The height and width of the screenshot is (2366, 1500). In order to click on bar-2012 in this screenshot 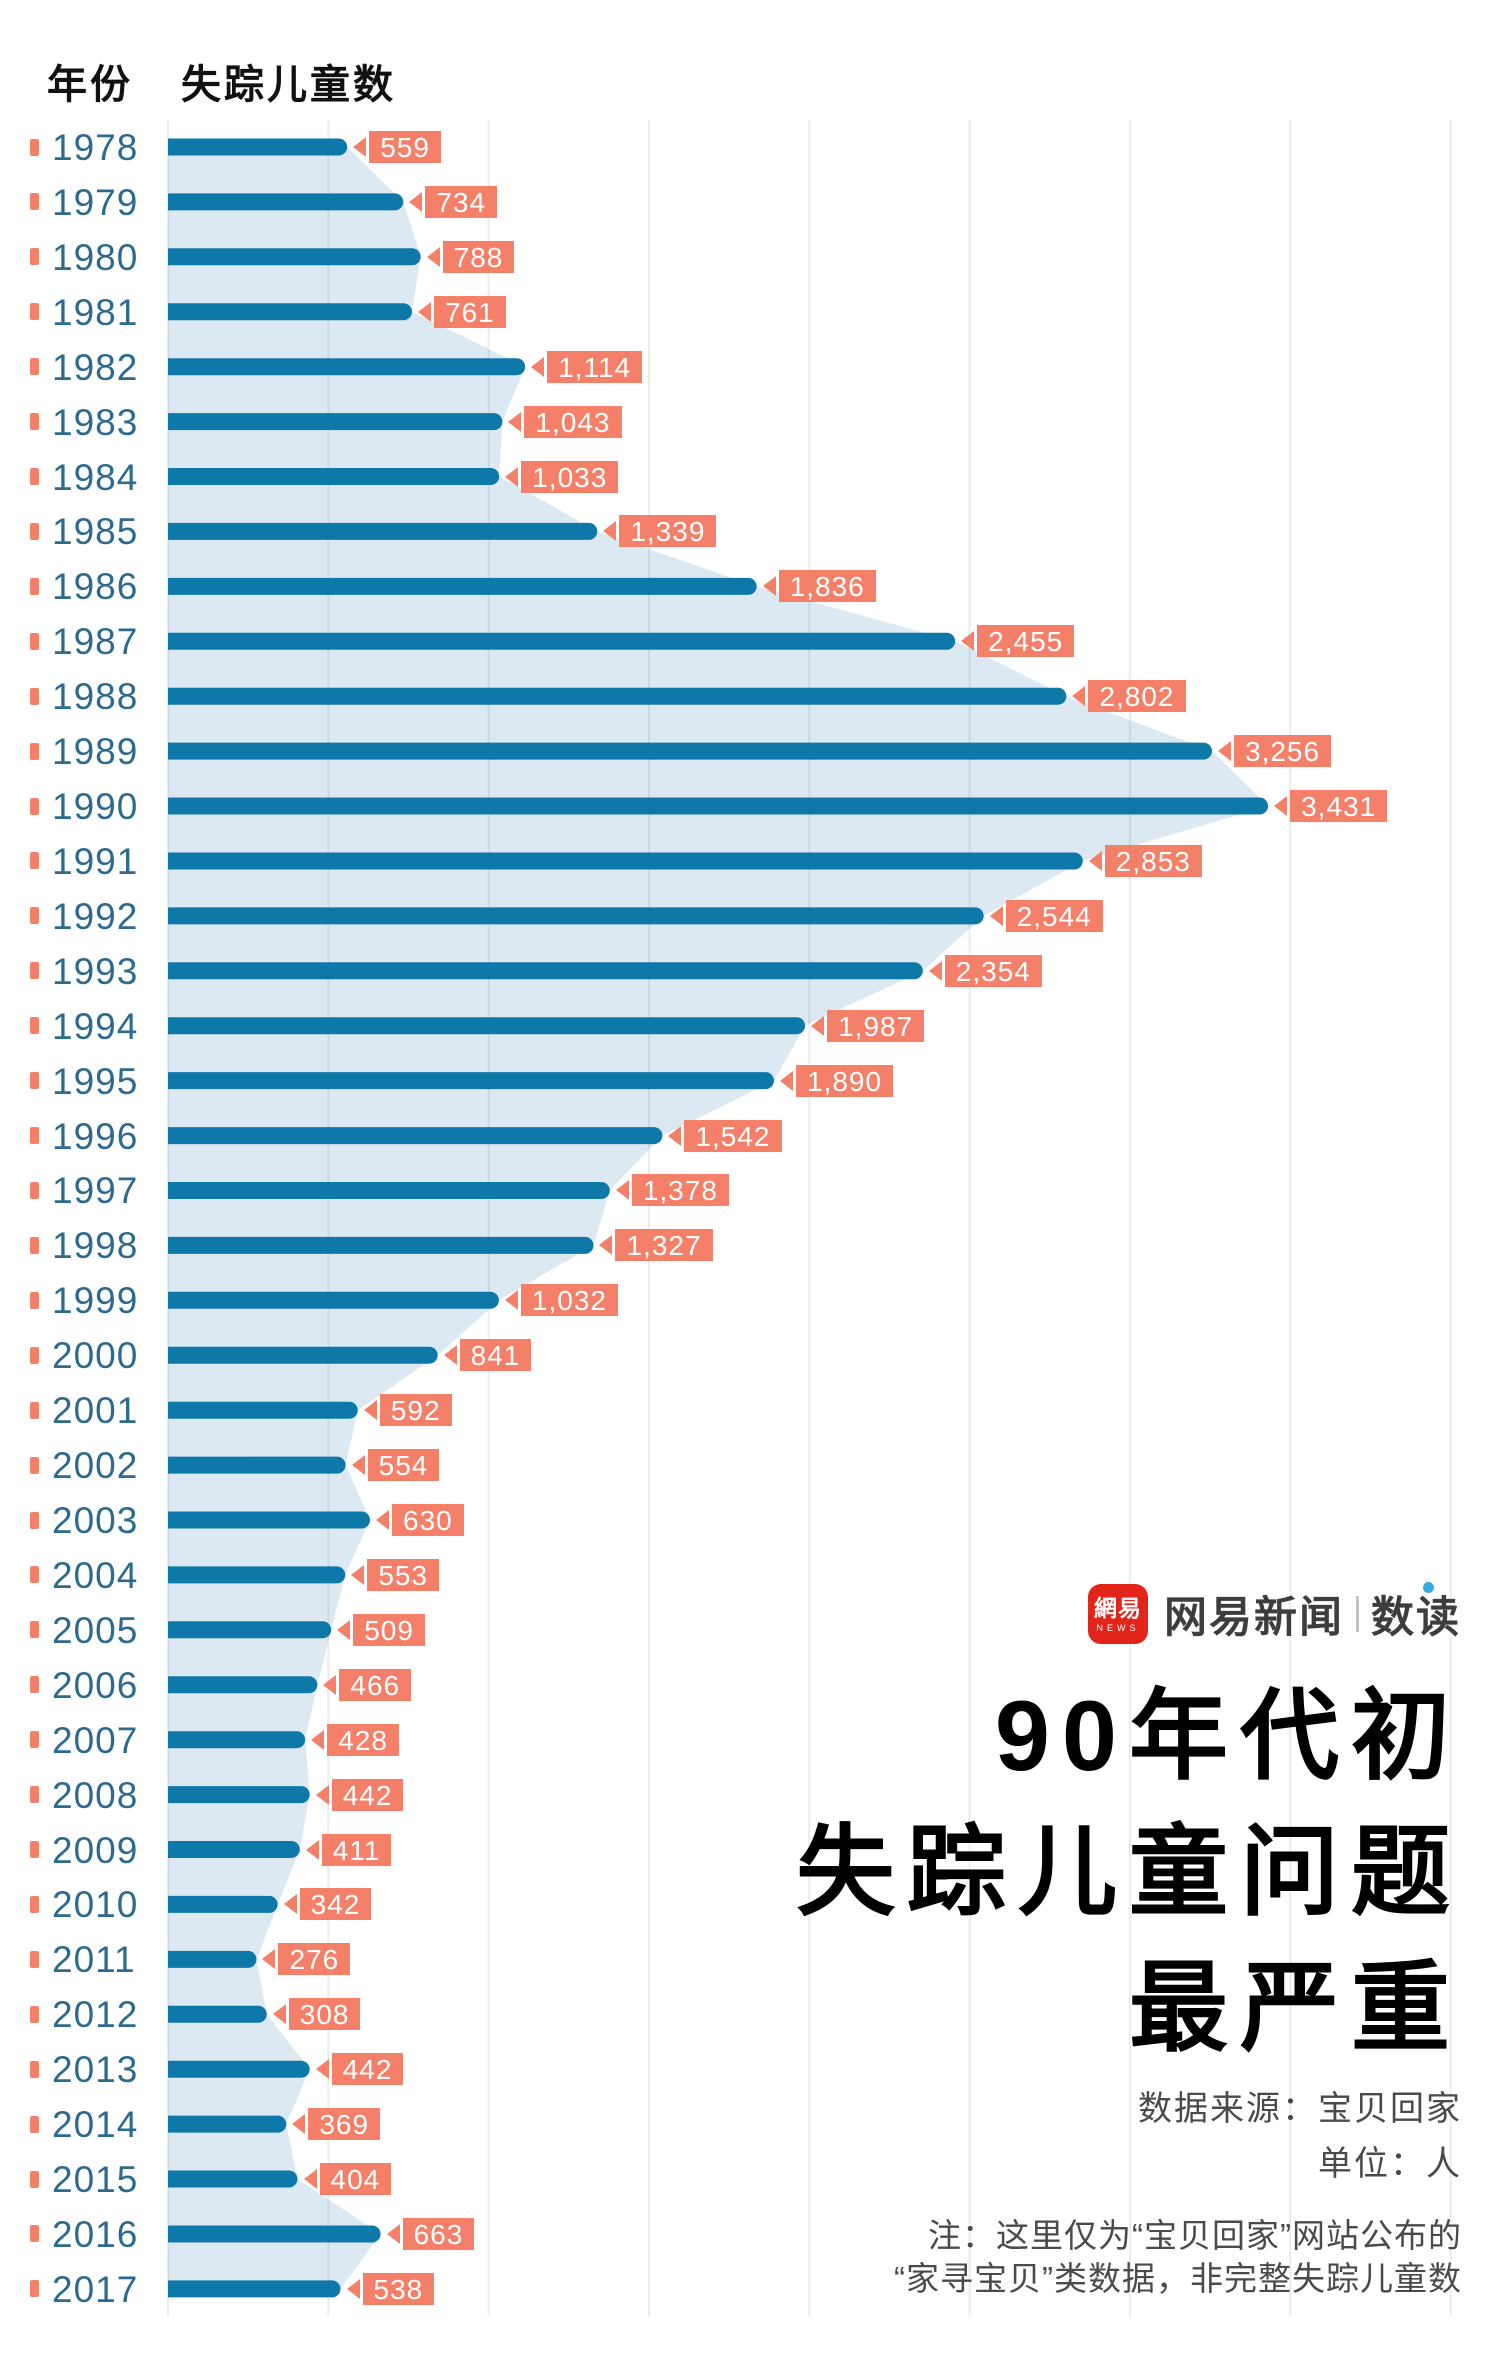, I will do `click(217, 2014)`.